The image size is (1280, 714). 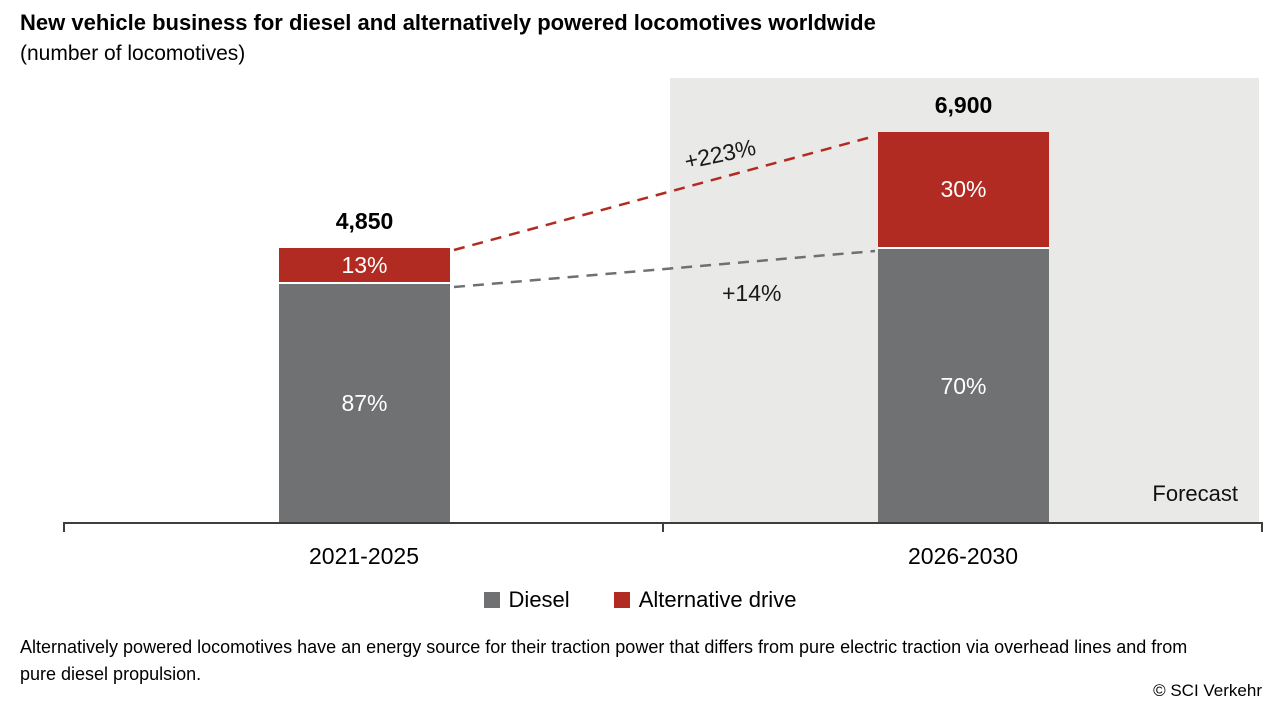 What do you see at coordinates (364, 556) in the screenshot?
I see `x-axis-label-2021-2025: 2021-2025` at bounding box center [364, 556].